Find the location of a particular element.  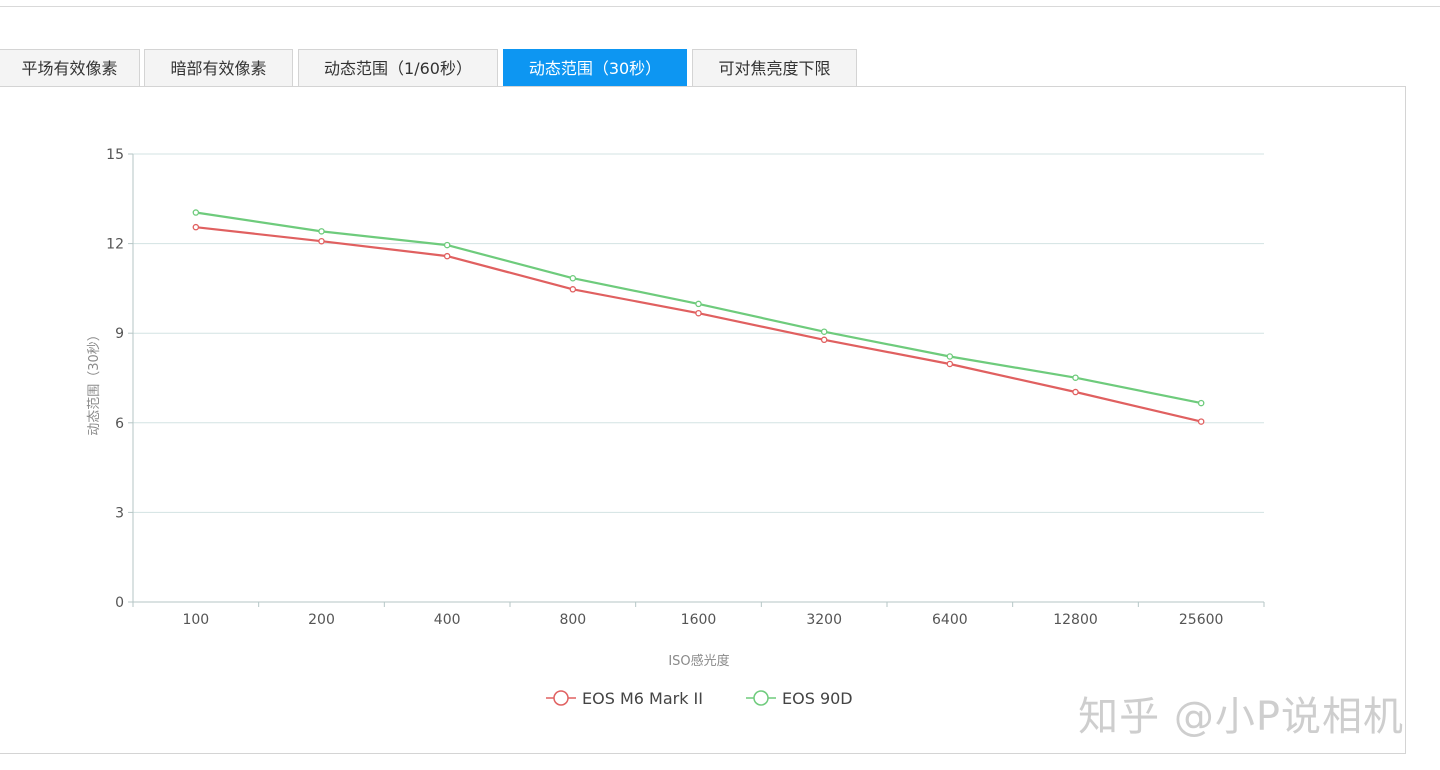

tab-dark-pixels: 暗部有效像素 is located at coordinates (218, 67).